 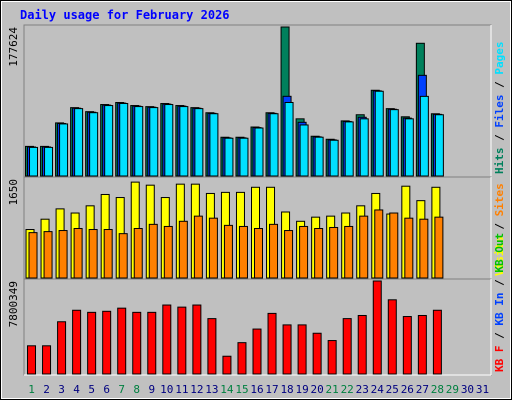 What do you see at coordinates (121, 389) in the screenshot?
I see `x-tick-label: 7` at bounding box center [121, 389].